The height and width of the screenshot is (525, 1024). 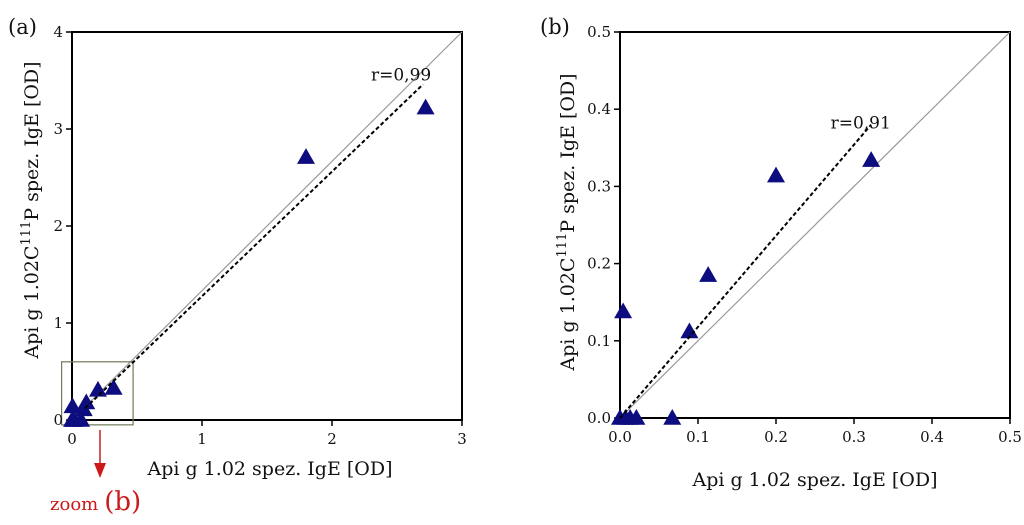 What do you see at coordinates (861, 124) in the screenshot?
I see `panel-b-r-label: r=0,91` at bounding box center [861, 124].